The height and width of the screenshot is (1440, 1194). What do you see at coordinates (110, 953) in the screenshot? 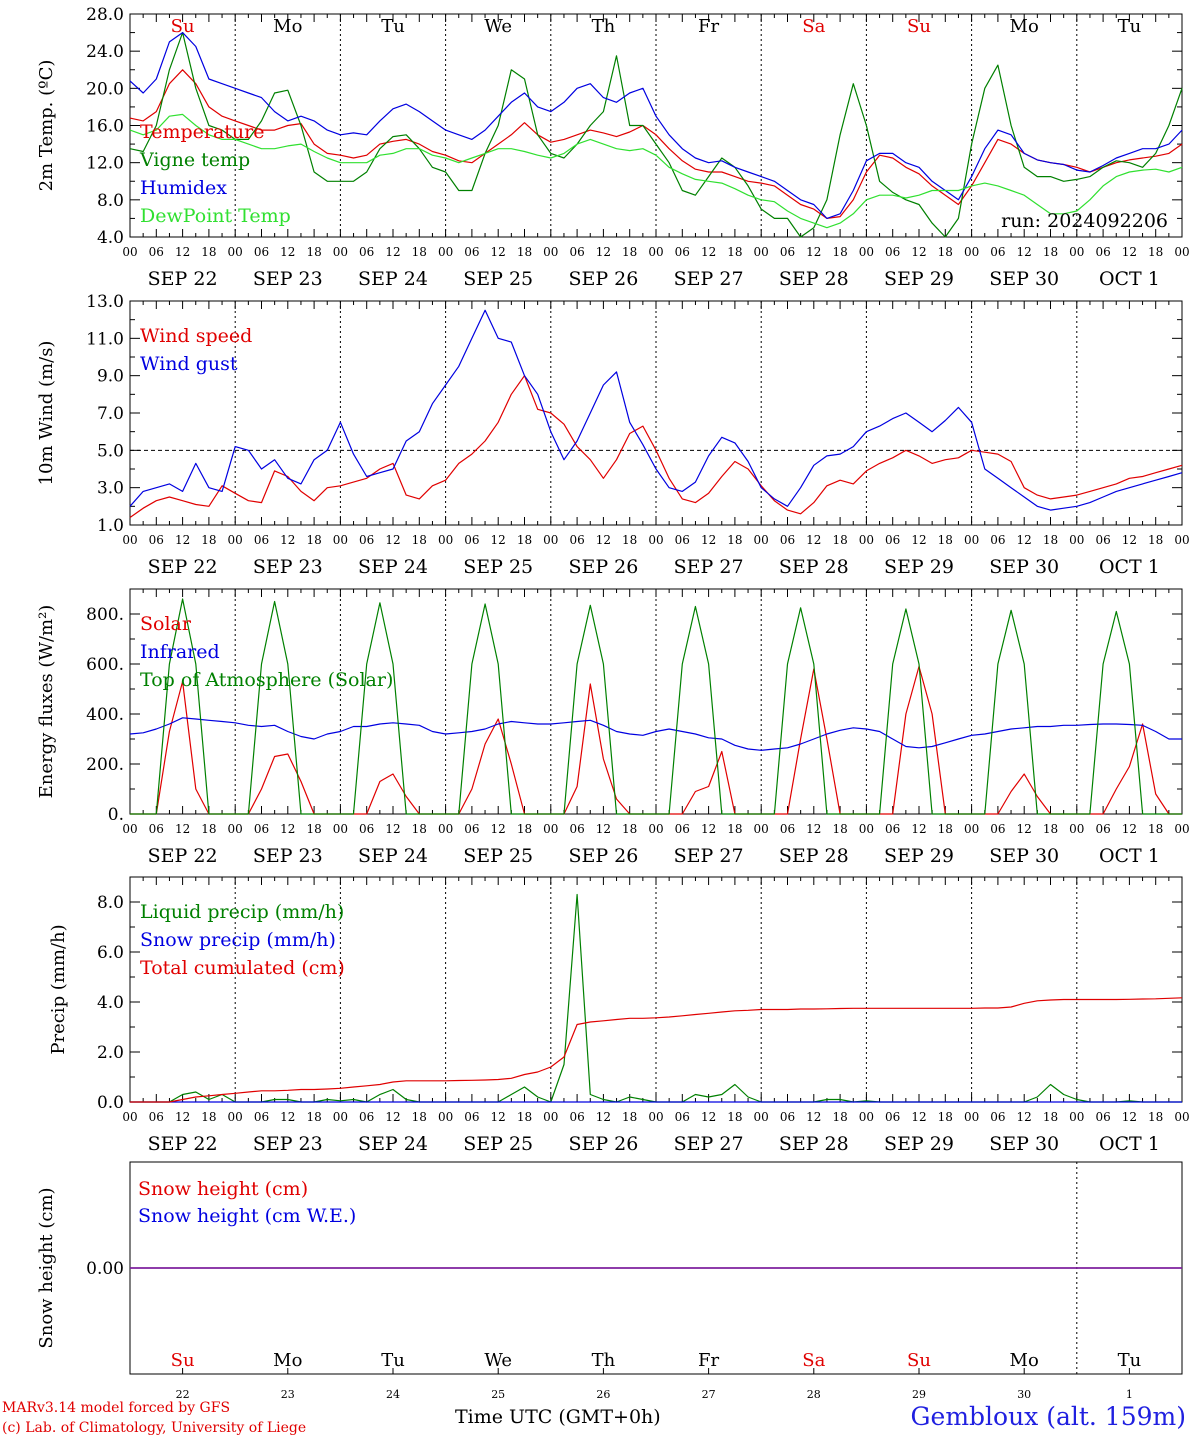
I see `y-tick-label: 6.0` at bounding box center [110, 953].